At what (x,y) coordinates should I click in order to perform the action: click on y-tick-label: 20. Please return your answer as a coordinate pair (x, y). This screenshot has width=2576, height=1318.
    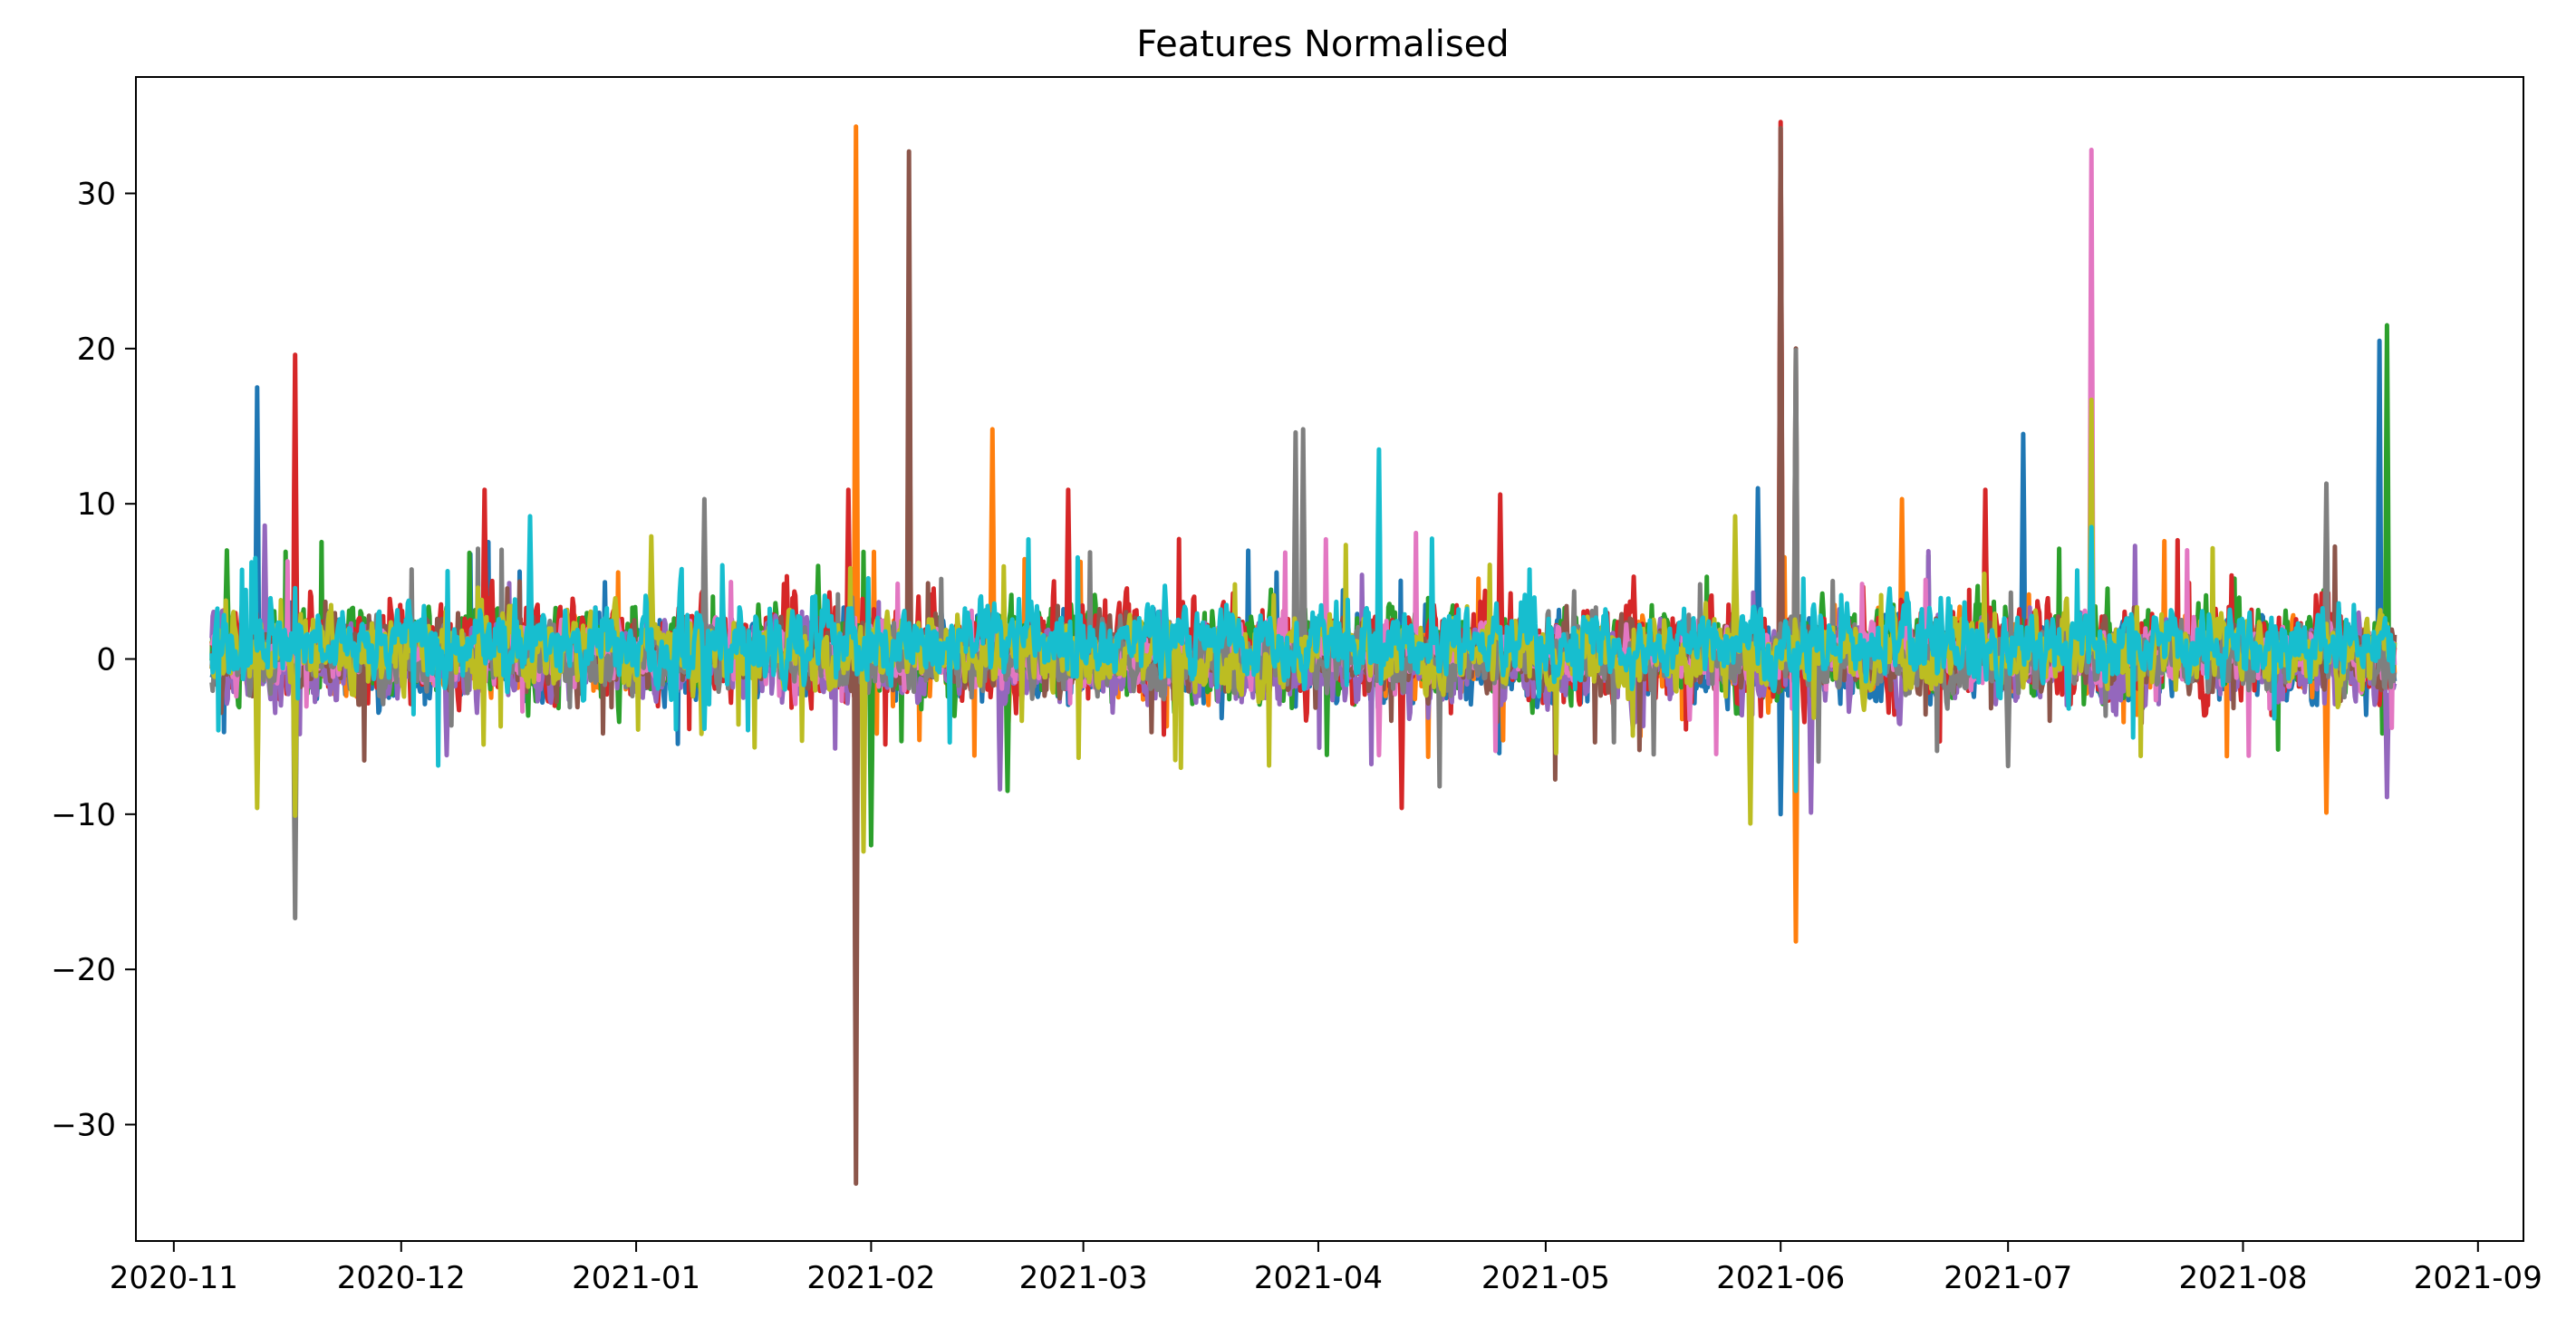
    Looking at the image, I should click on (96, 350).